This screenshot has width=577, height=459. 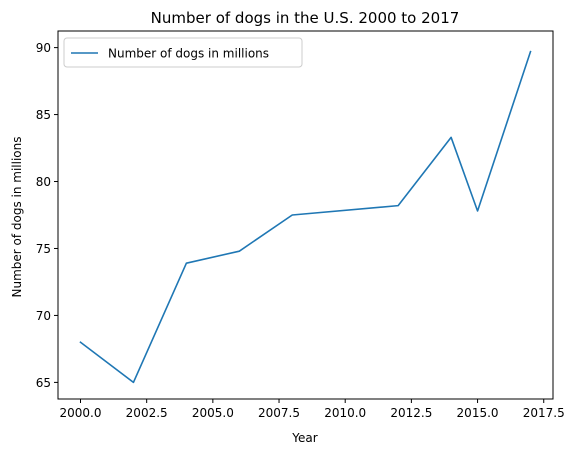 What do you see at coordinates (147, 413) in the screenshot?
I see `x-tick-label: 2002.5` at bounding box center [147, 413].